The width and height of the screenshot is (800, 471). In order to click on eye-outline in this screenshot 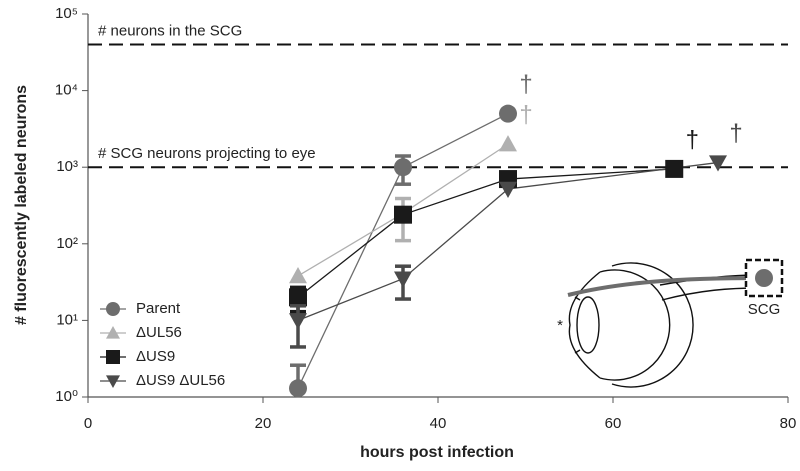, I will do `click(635, 325)`.